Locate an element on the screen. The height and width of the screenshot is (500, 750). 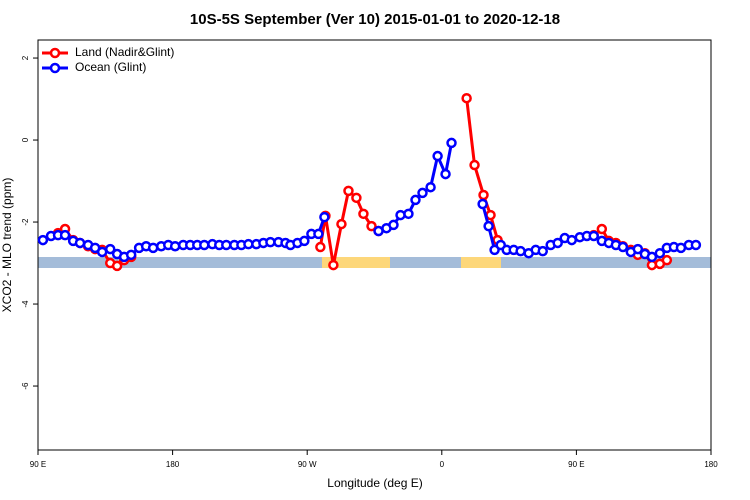
y-tick-label: -4 is located at coordinates (25, 304).